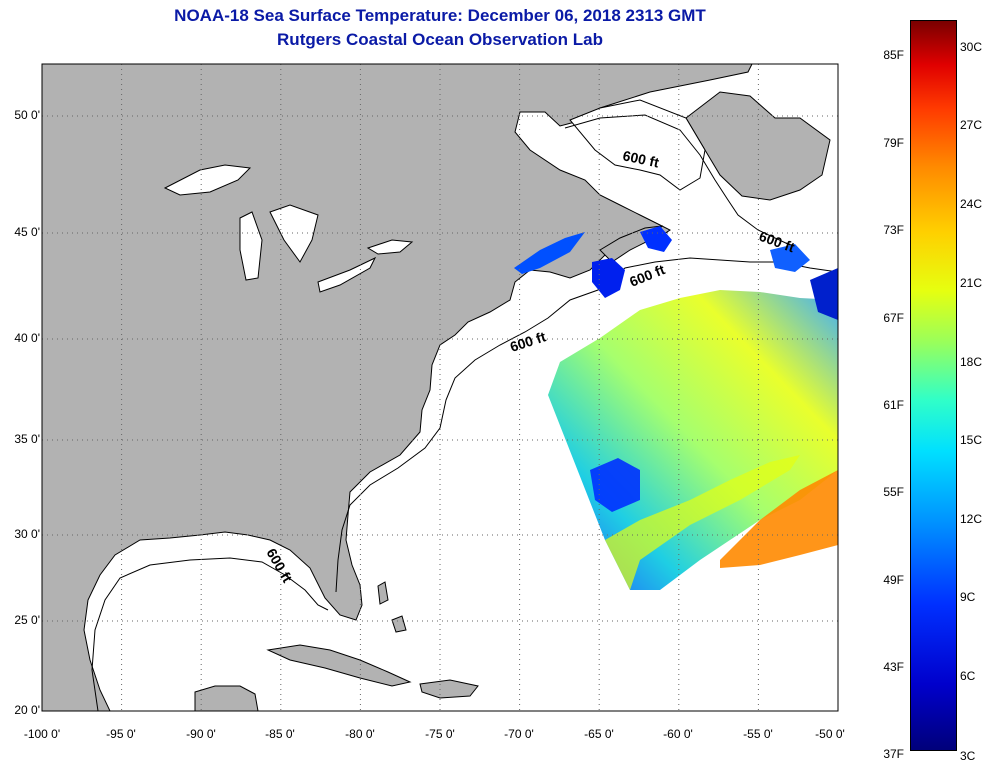 The height and width of the screenshot is (770, 984). Describe the element at coordinates (758, 146) in the screenshot. I see `land-newfoundland` at that location.